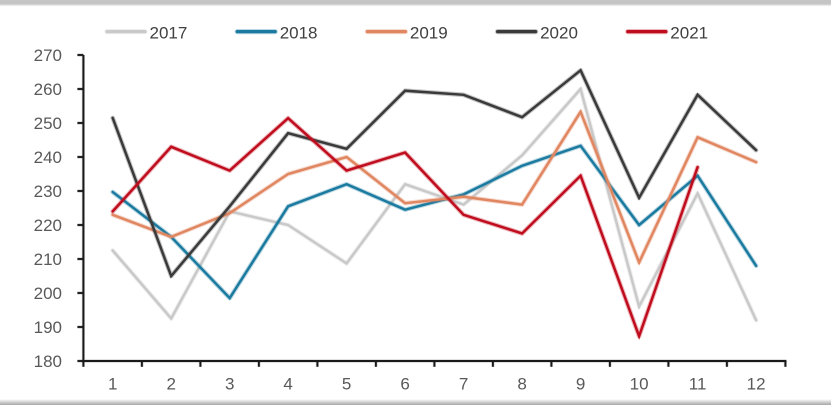  I want to click on svg-text: 210, so click(48, 259).